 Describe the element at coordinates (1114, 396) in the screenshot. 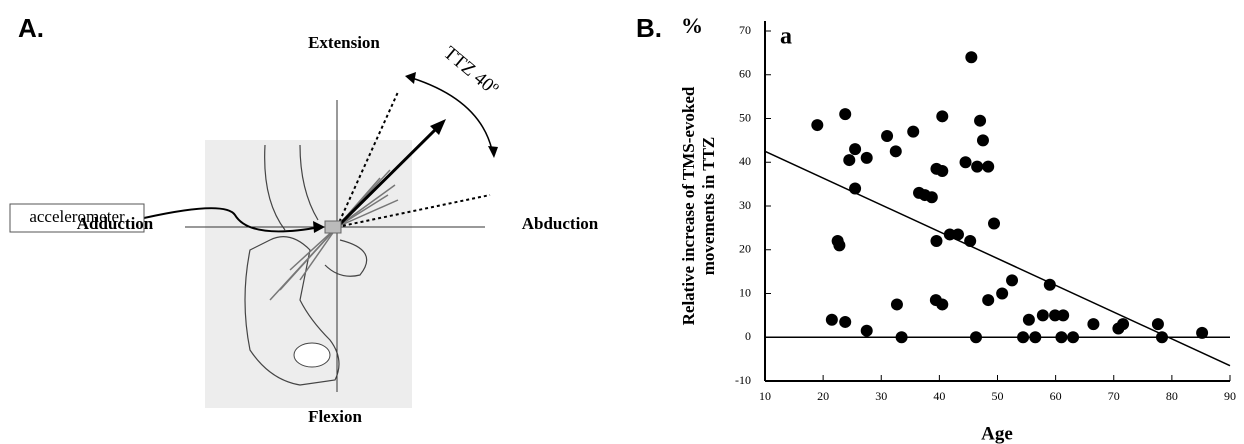

I see `x-tick-label: 70` at that location.